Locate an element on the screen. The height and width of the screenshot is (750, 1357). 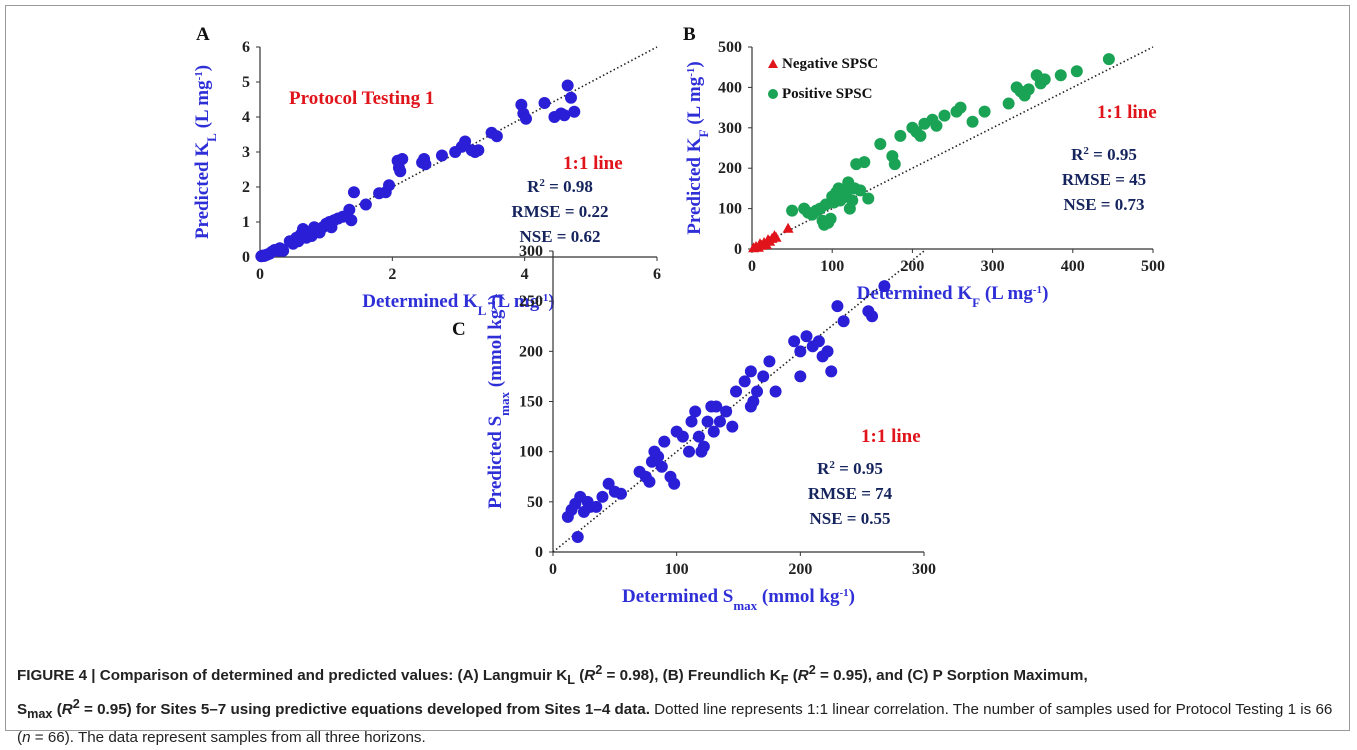
y-tick-label: 100 is located at coordinates (531, 452).